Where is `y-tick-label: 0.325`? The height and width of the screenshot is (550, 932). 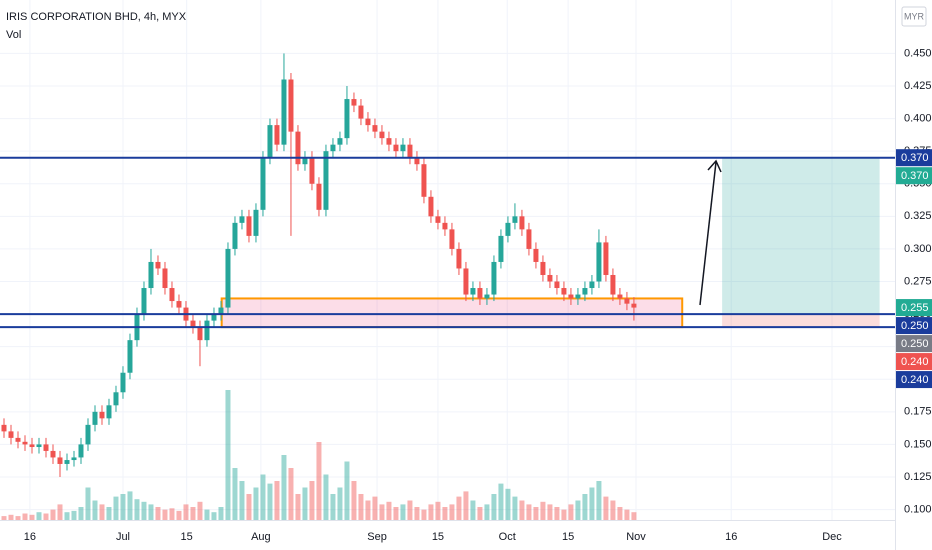
y-tick-label: 0.325 is located at coordinates (918, 216).